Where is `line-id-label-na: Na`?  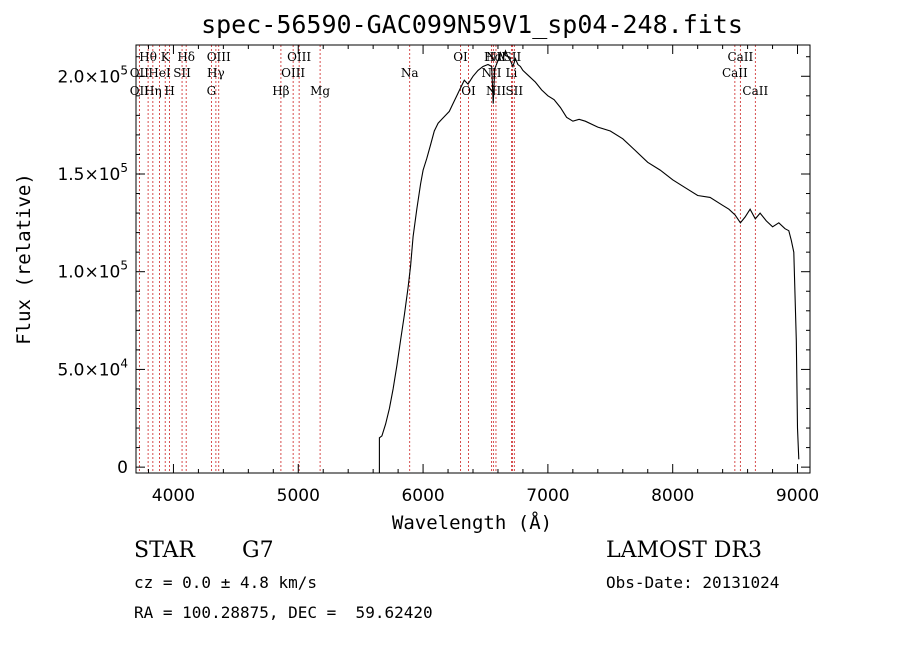
line-id-label-na: Na is located at coordinates (410, 73).